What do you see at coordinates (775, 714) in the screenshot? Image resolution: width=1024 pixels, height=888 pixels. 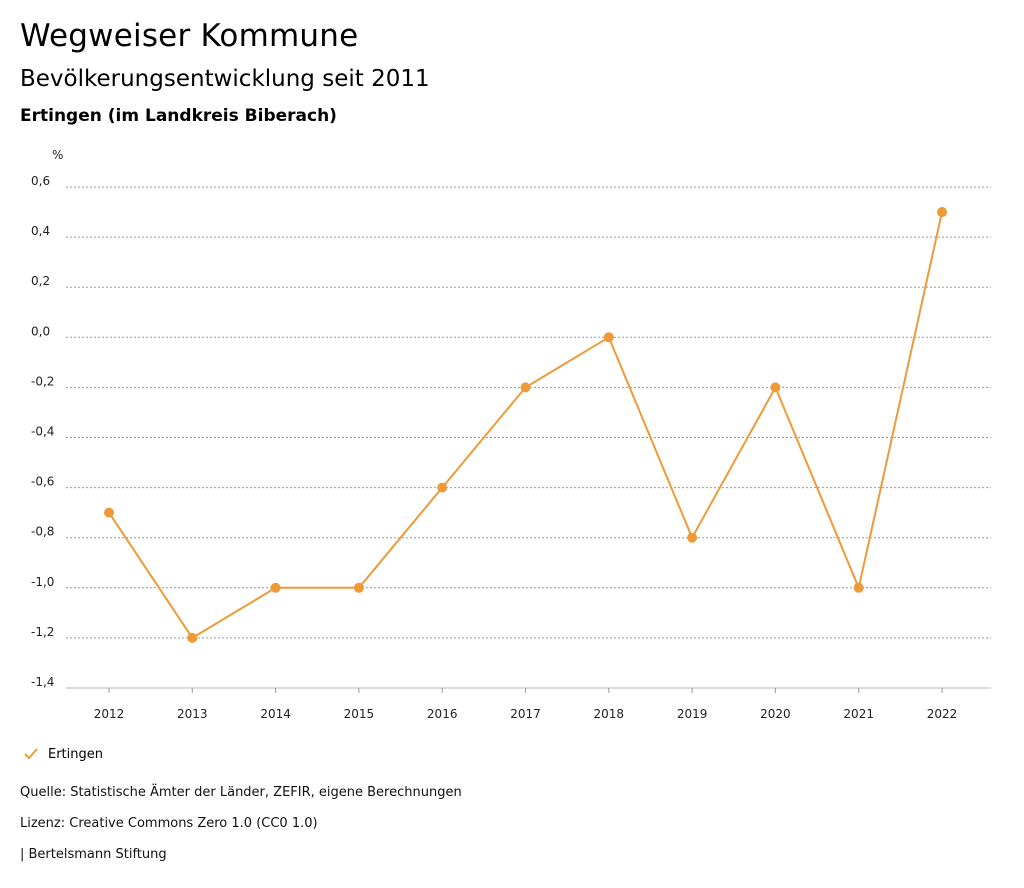 I see `x-tick-label: 2020` at bounding box center [775, 714].